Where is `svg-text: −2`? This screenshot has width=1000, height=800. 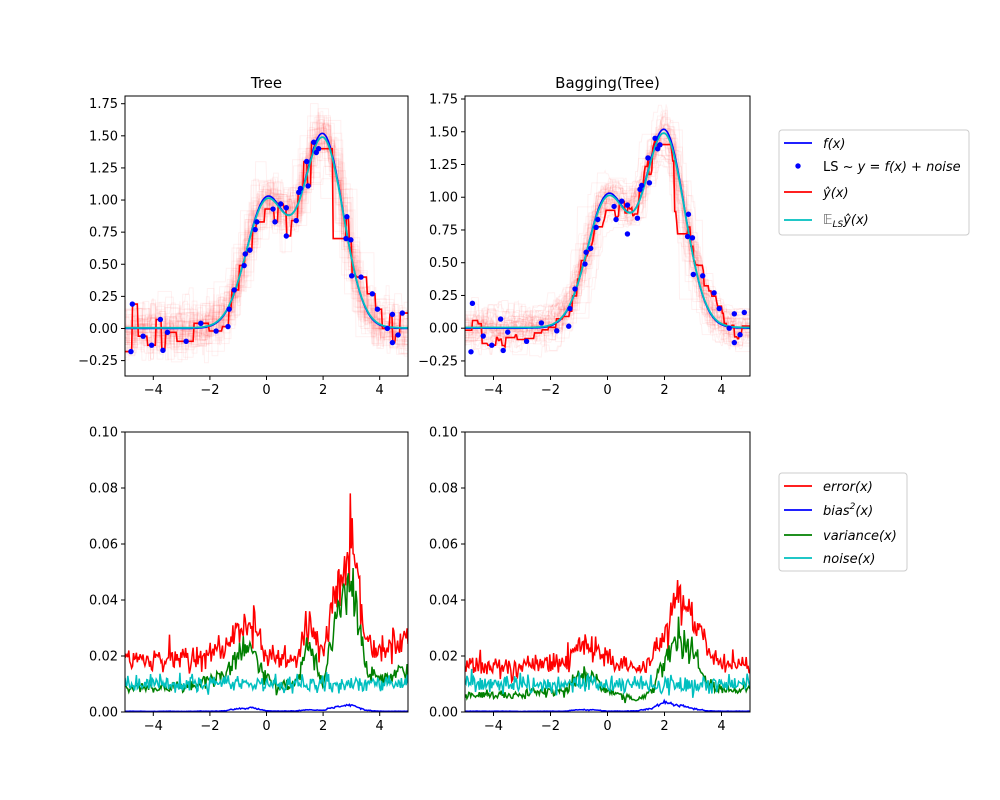
svg-text: −2 is located at coordinates (209, 390).